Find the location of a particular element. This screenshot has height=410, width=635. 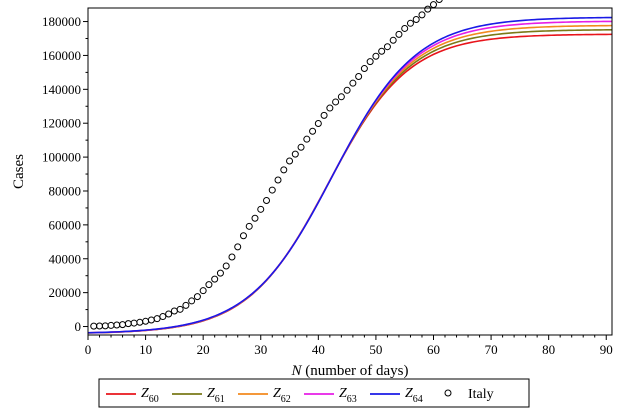

legend: Z60 Z61 Z62 Z63 Z64 Italy is located at coordinates (314, 393).